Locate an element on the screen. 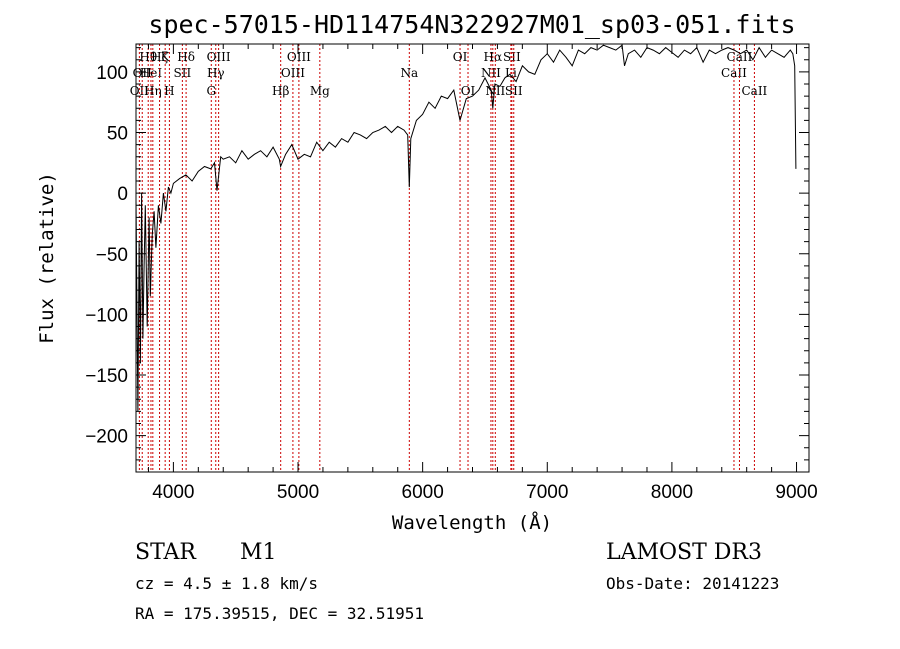  observation-date: Obs-Date: 20141223 is located at coordinates (692, 583).